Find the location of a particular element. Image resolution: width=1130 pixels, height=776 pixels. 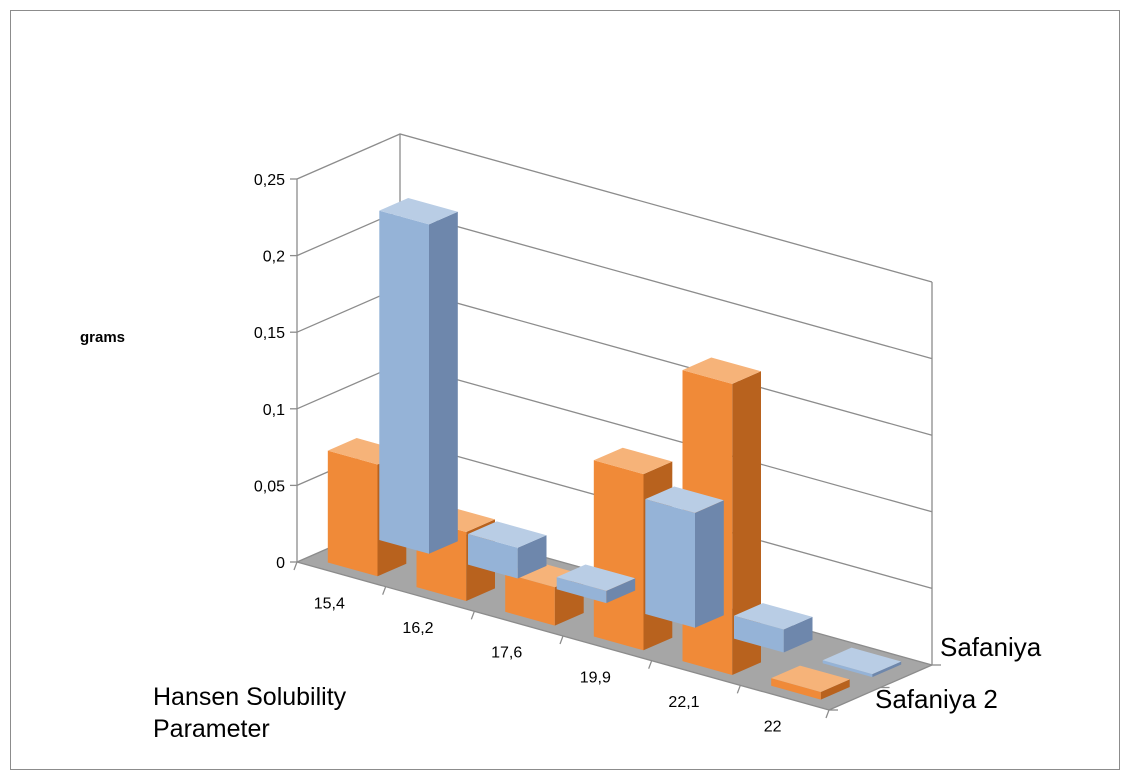

y-tick-label: 0,05 is located at coordinates (269, 486).